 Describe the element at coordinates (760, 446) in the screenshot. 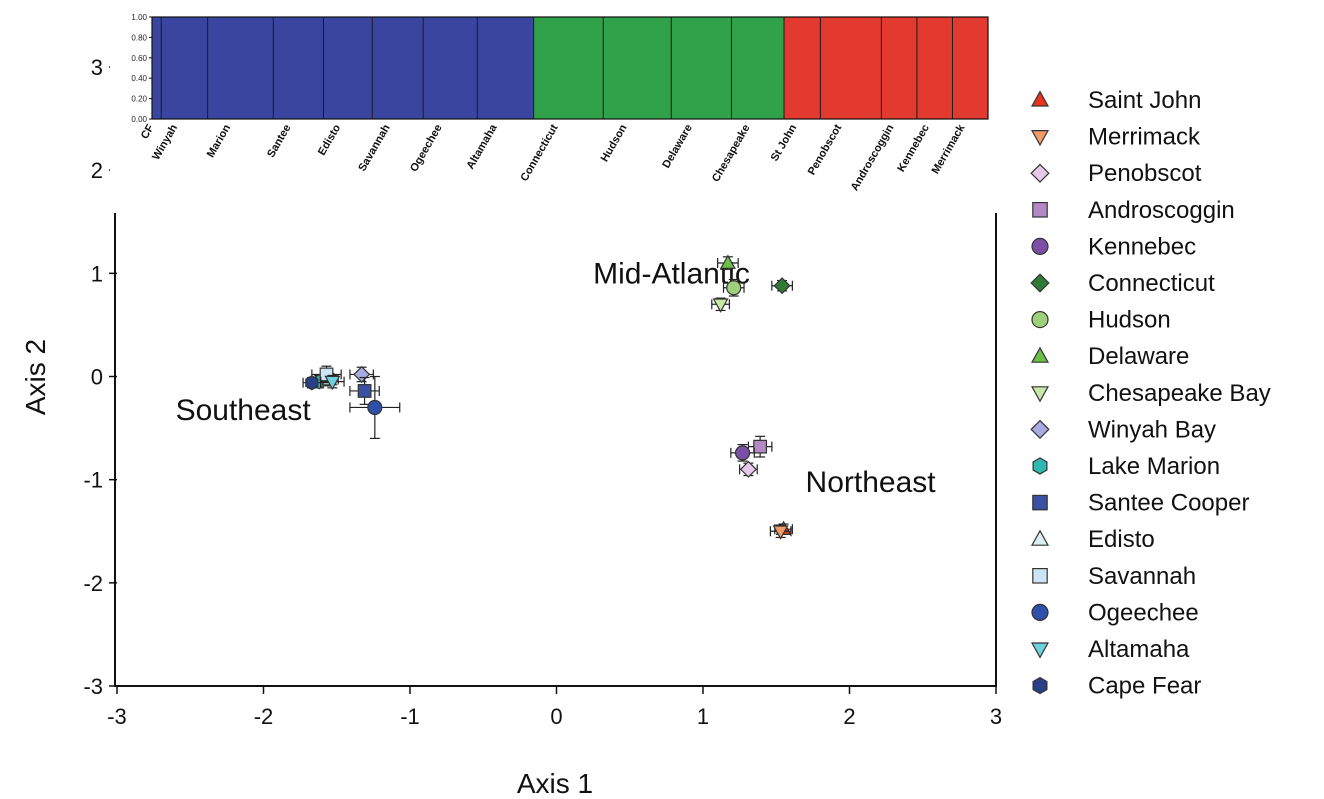

I see `marker-androscoggin` at that location.